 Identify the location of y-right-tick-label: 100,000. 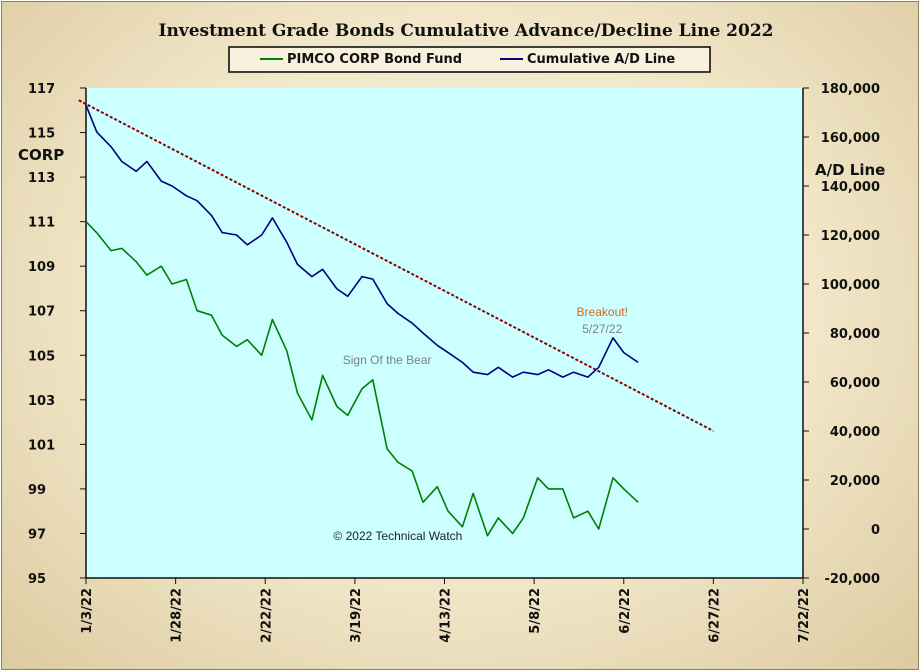
(850, 285).